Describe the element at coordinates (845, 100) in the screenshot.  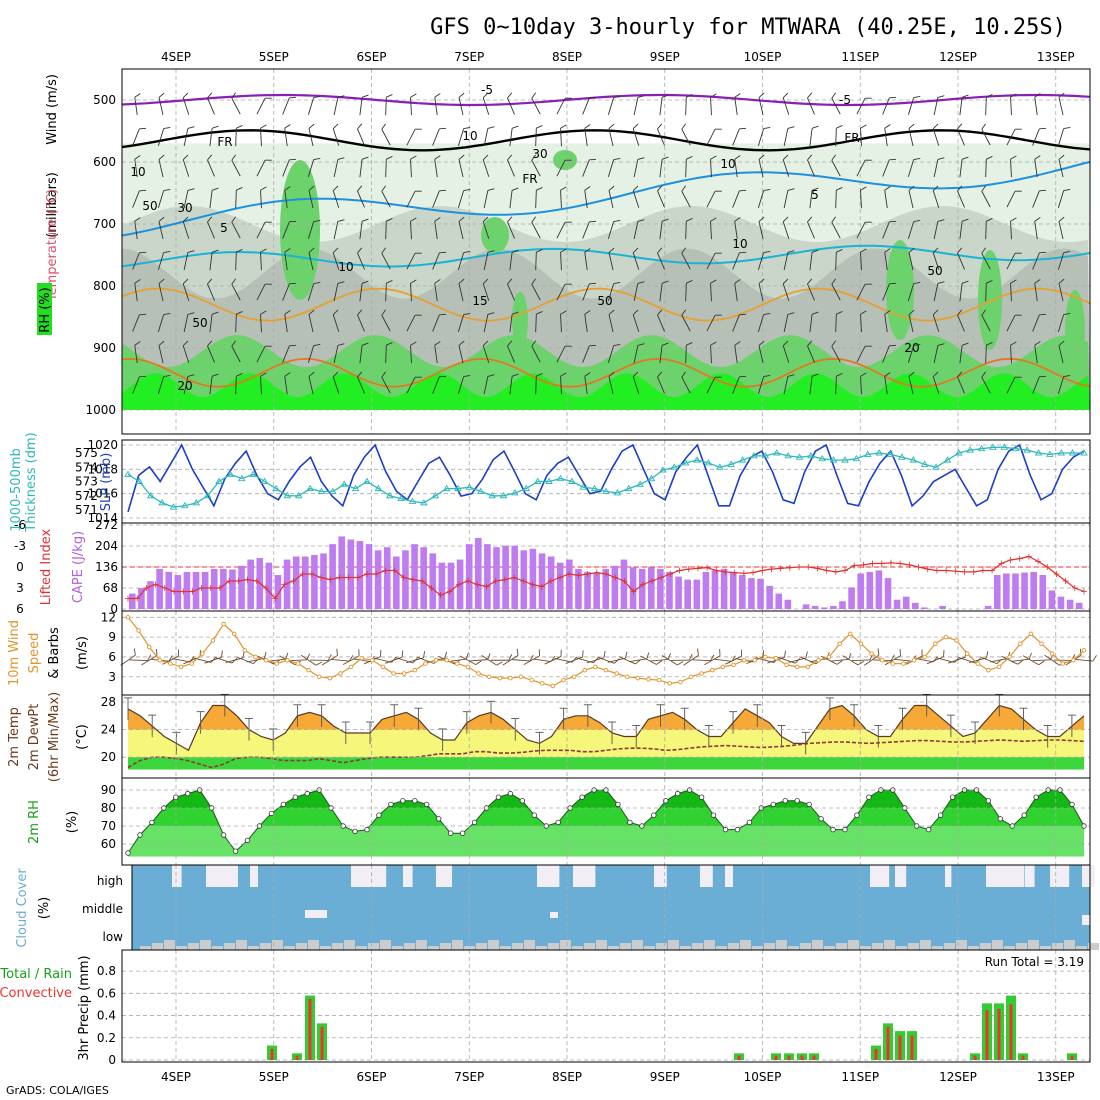
I see `contour-label: -5` at that location.